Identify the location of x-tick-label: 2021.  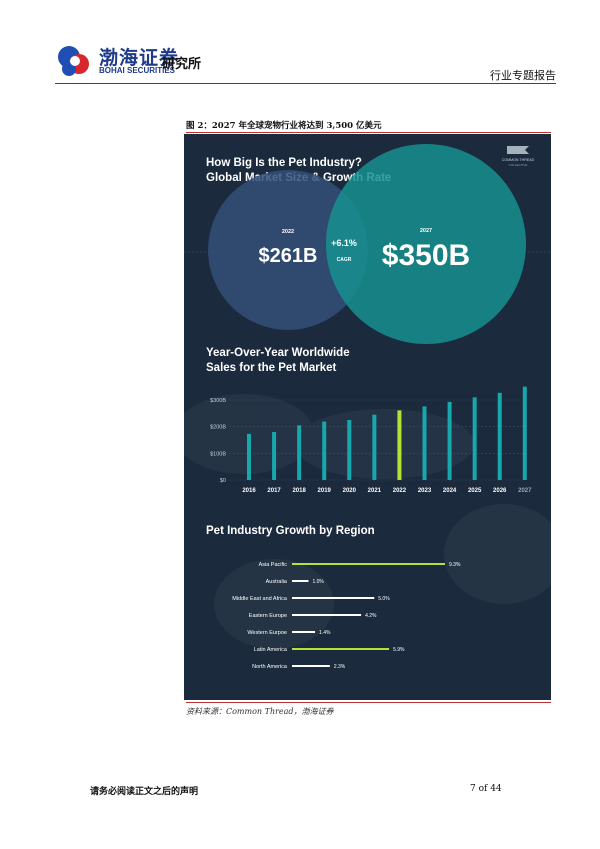
(375, 491).